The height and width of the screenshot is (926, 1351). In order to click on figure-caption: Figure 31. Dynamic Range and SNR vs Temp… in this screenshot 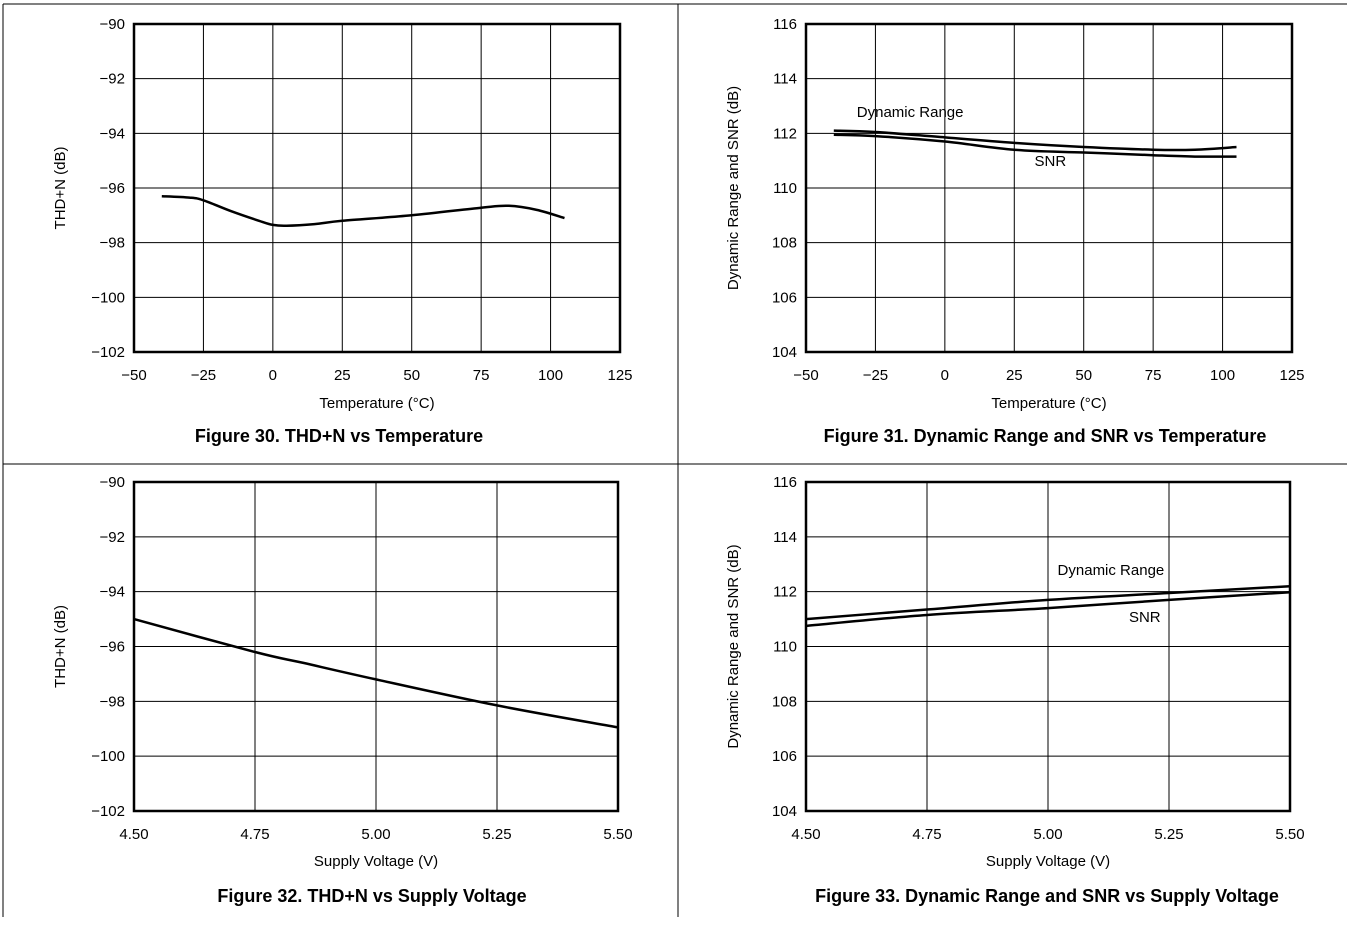, I will do `click(1045, 436)`.